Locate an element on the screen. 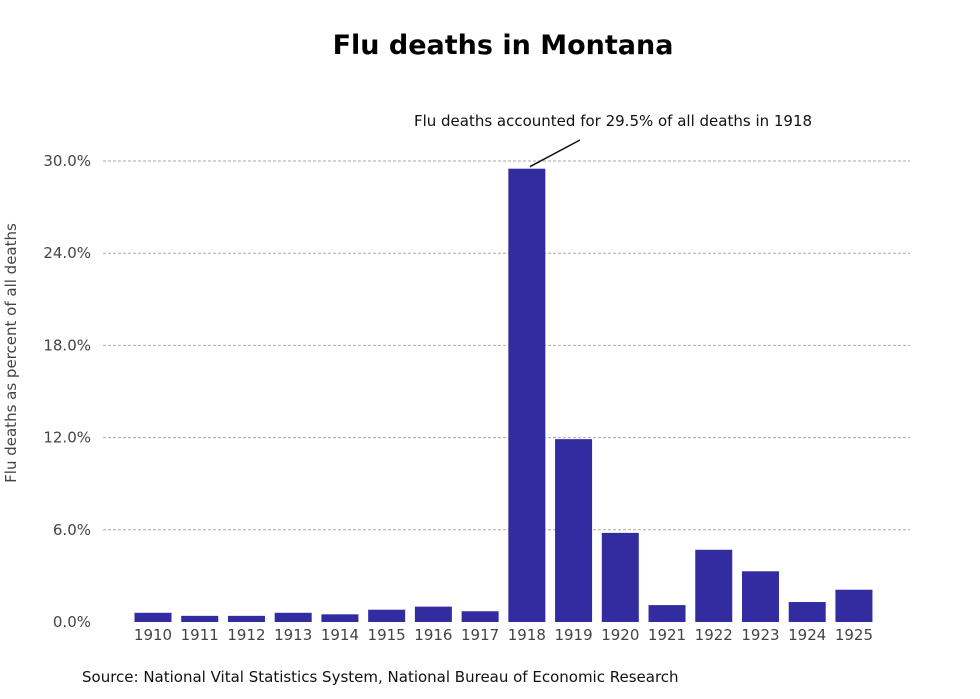 The width and height of the screenshot is (980, 699). x-tick-label: 1915 is located at coordinates (387, 635).